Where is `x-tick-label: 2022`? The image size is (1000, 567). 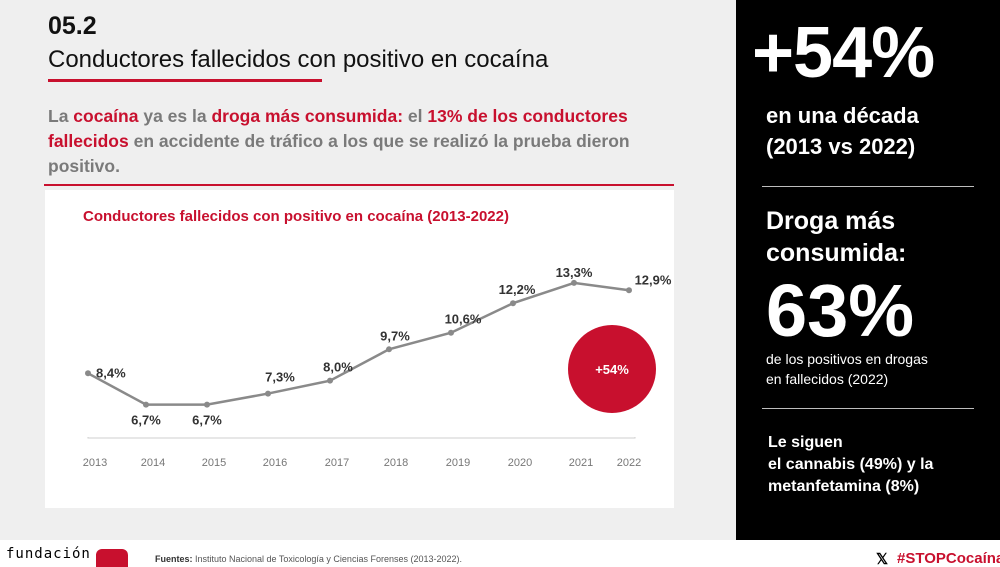
x-tick-label: 2022 is located at coordinates (629, 463).